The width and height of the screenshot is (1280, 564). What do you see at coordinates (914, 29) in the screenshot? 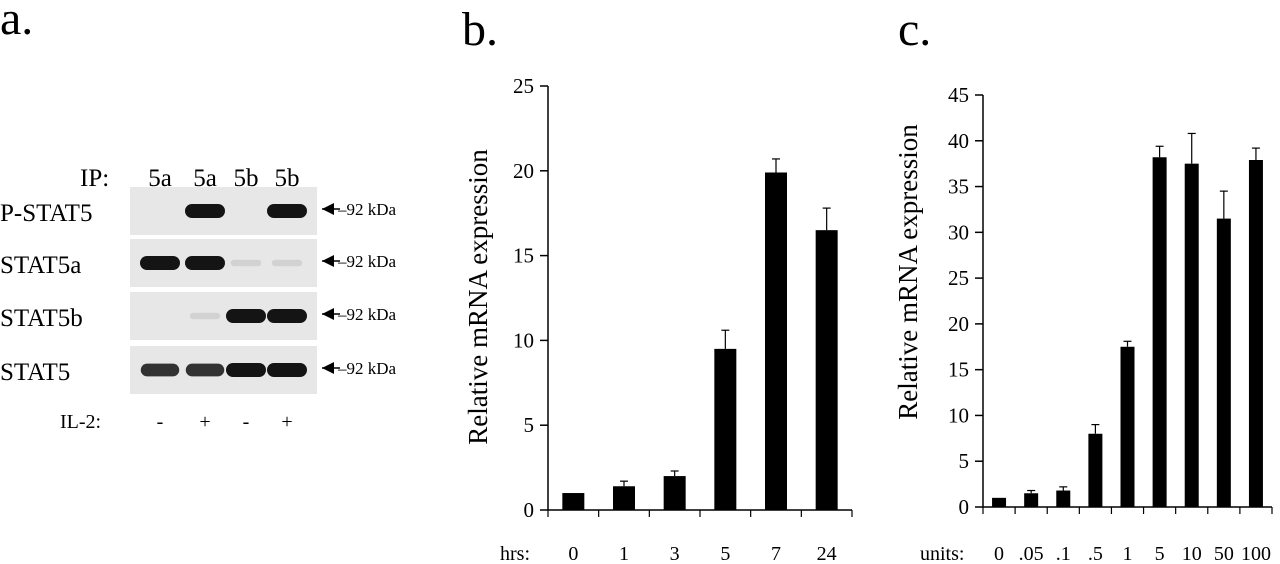
I see `panel-letter-c: c.` at bounding box center [914, 29].